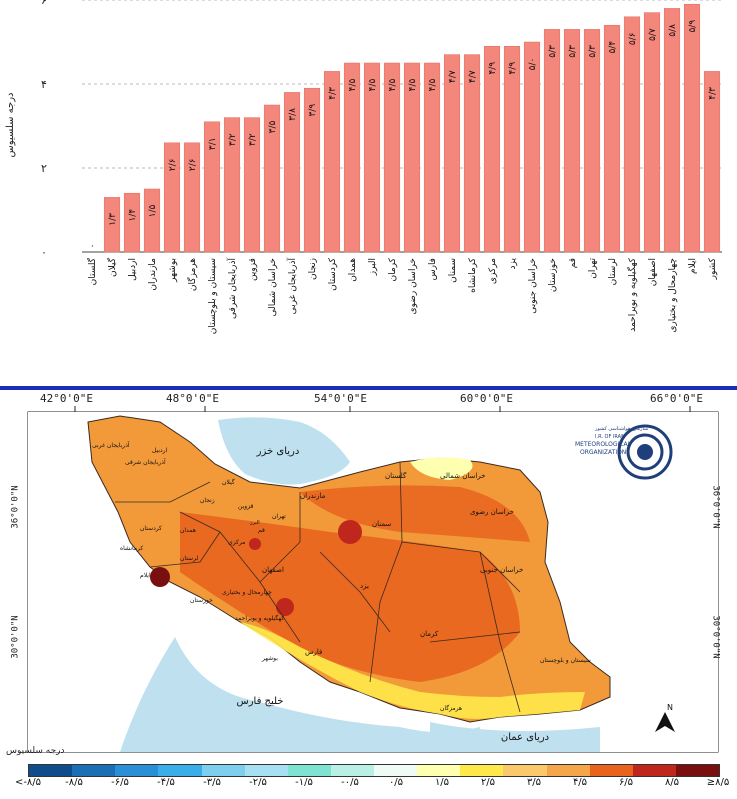  I want to click on bar-value-label: ۴/۳, so click(713, 93).